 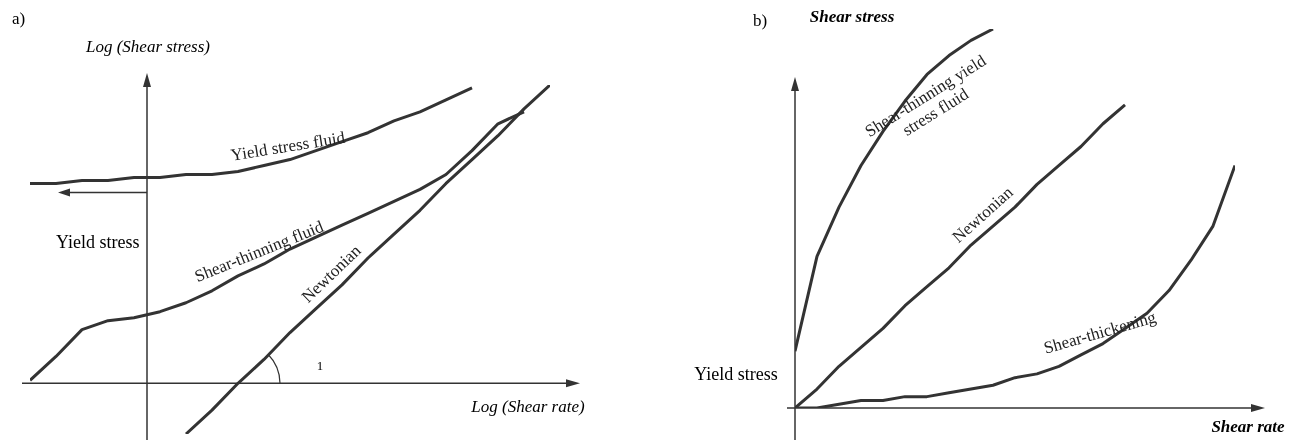 What do you see at coordinates (320, 365) in the screenshot?
I see `annotation: 1` at bounding box center [320, 365].